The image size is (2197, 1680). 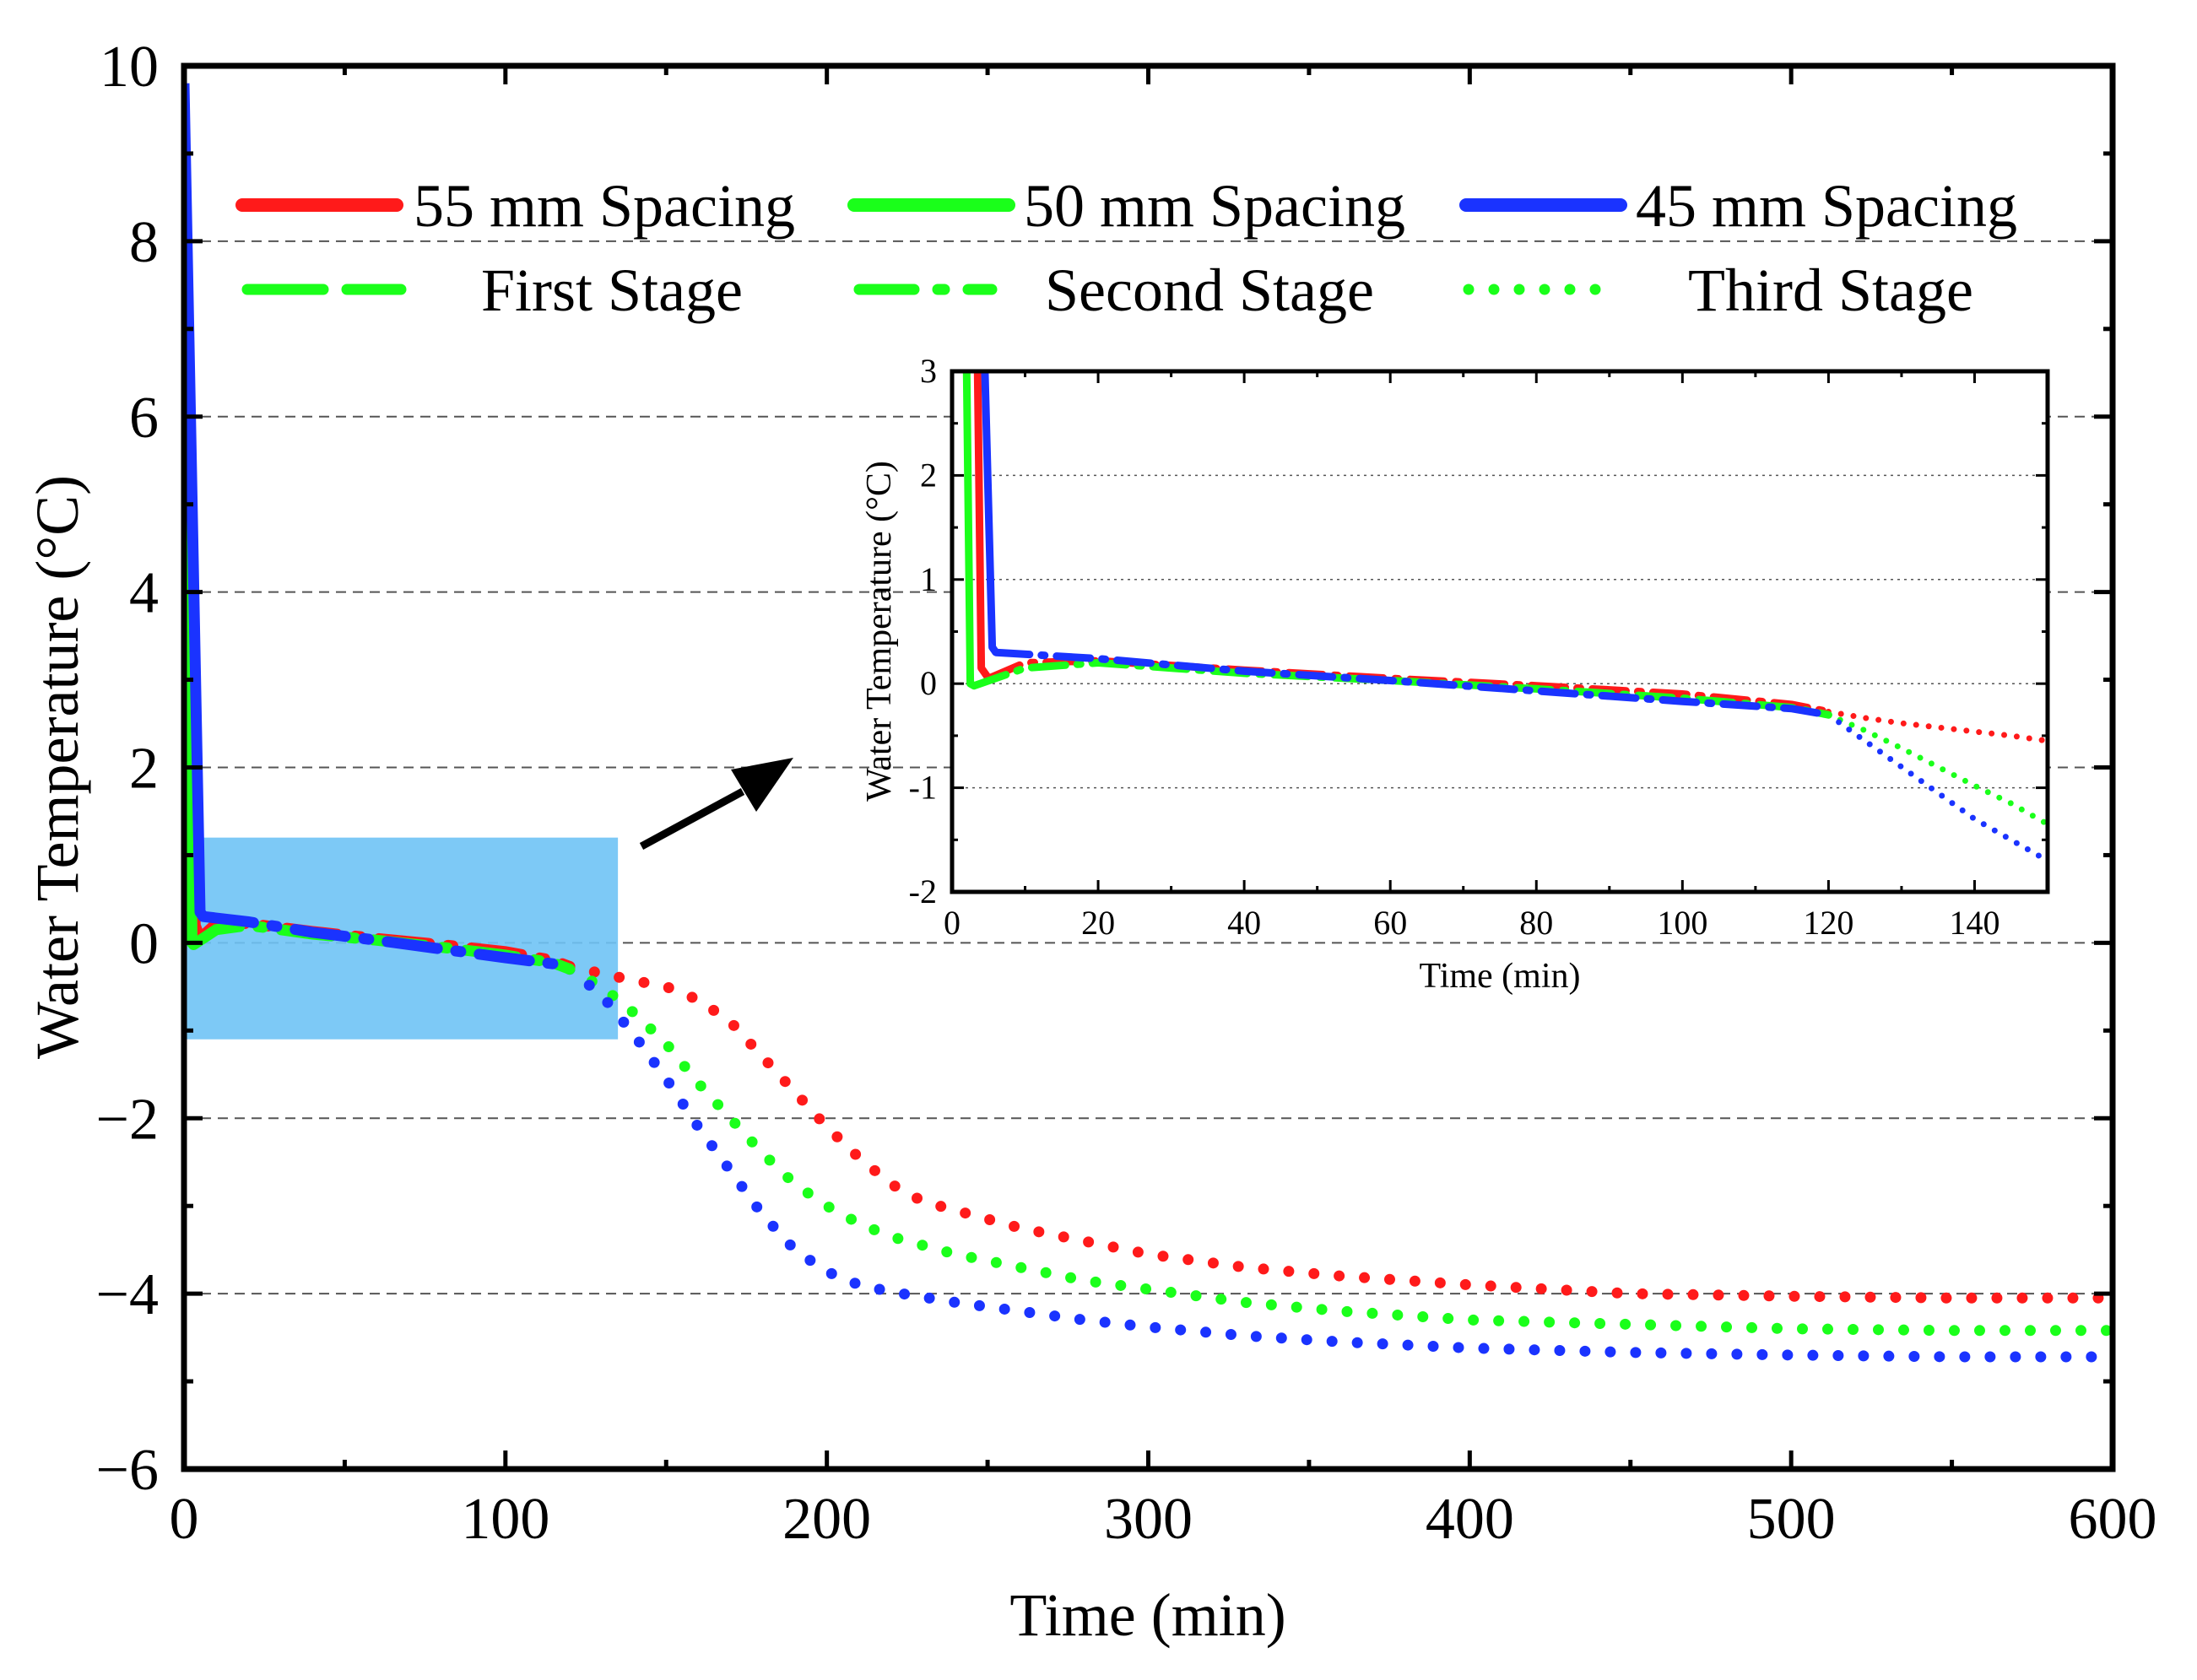 I want to click on legend-label-first-stage: First Stage, so click(x=612, y=290).